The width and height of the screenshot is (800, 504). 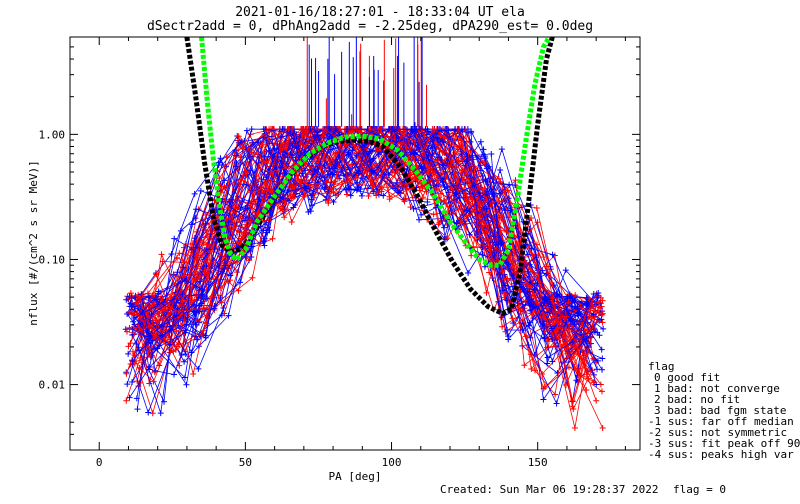 I want to click on legend-entry-m2: -2 sus: not symmetric, so click(x=717, y=432).